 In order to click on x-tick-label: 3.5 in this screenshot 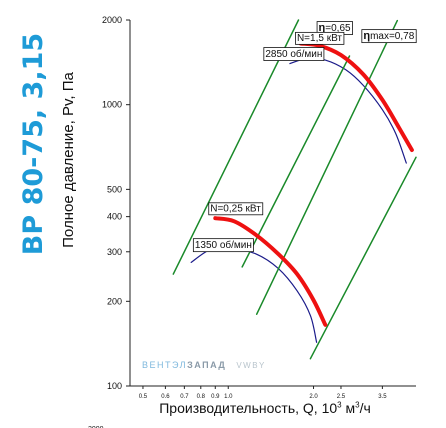, I will do `click(382, 397)`.